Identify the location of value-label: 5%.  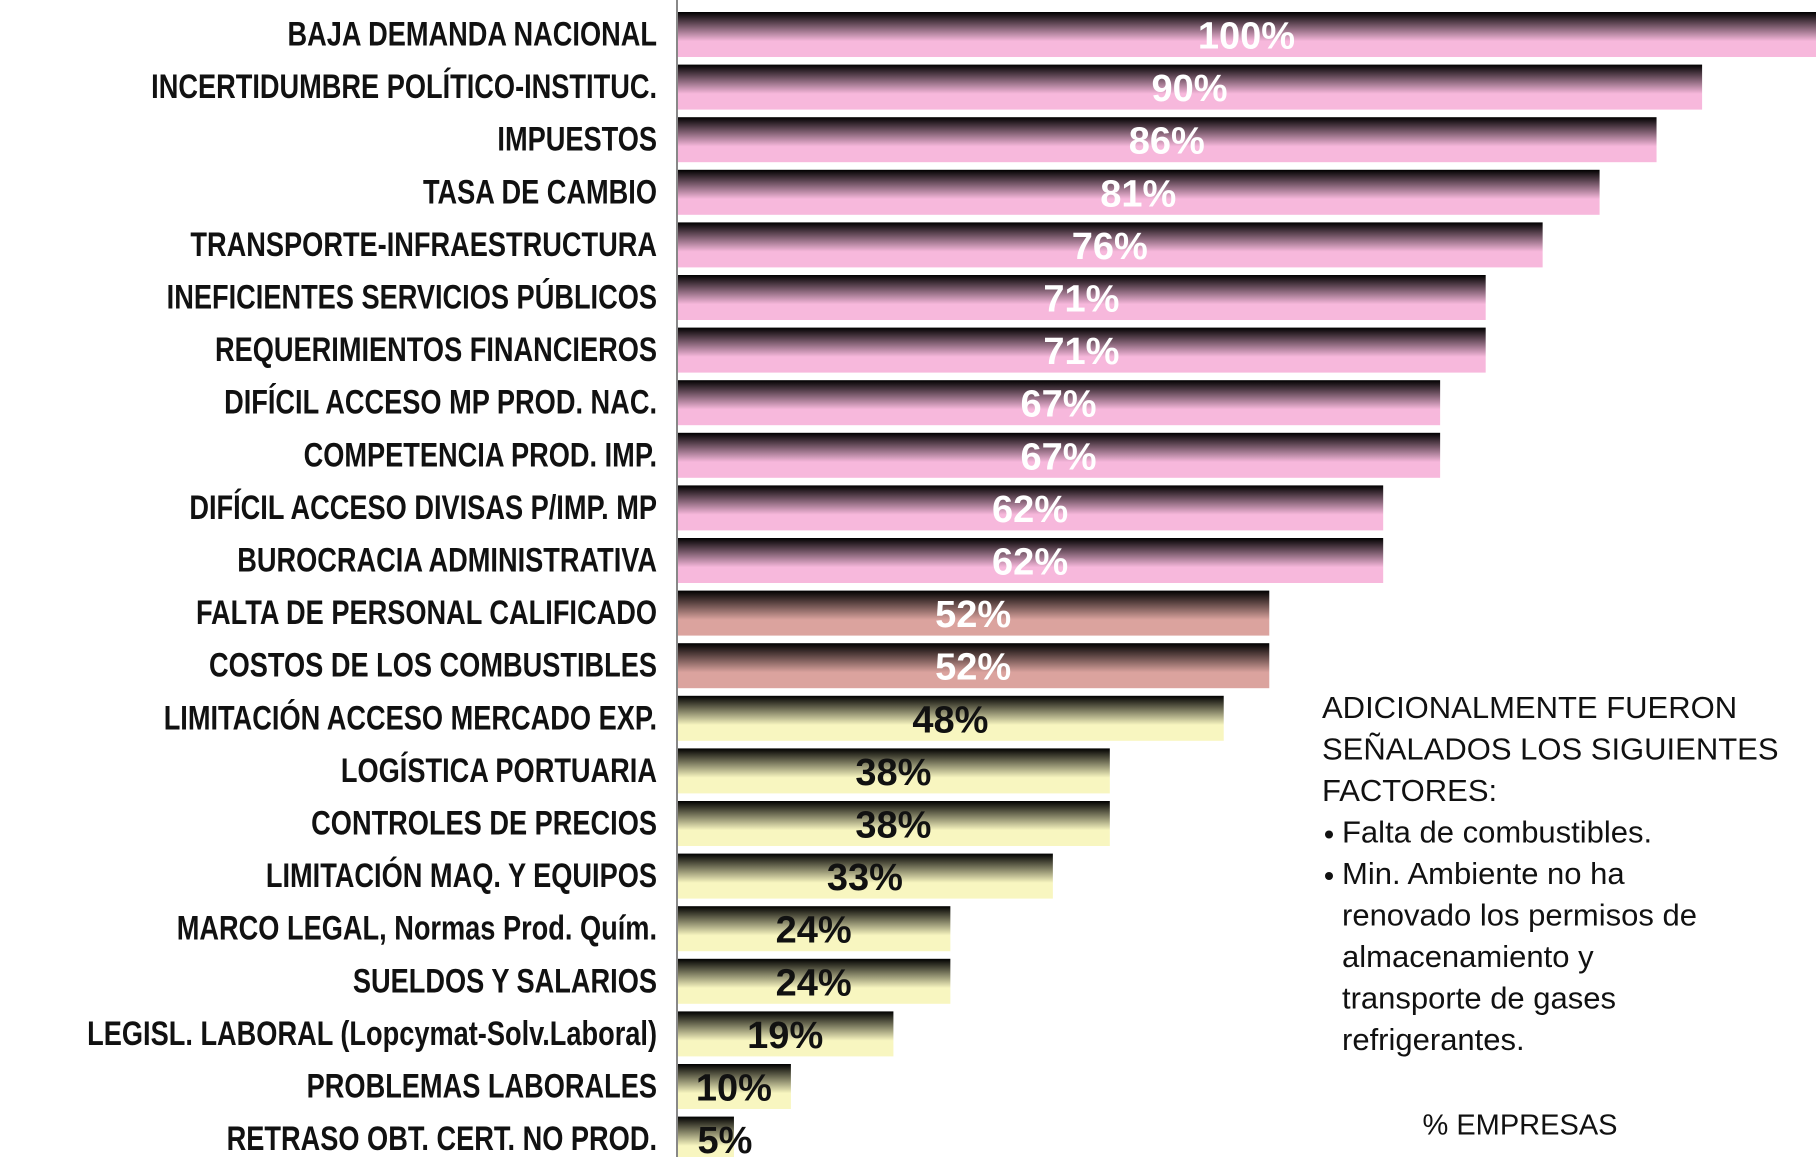
(725, 1138).